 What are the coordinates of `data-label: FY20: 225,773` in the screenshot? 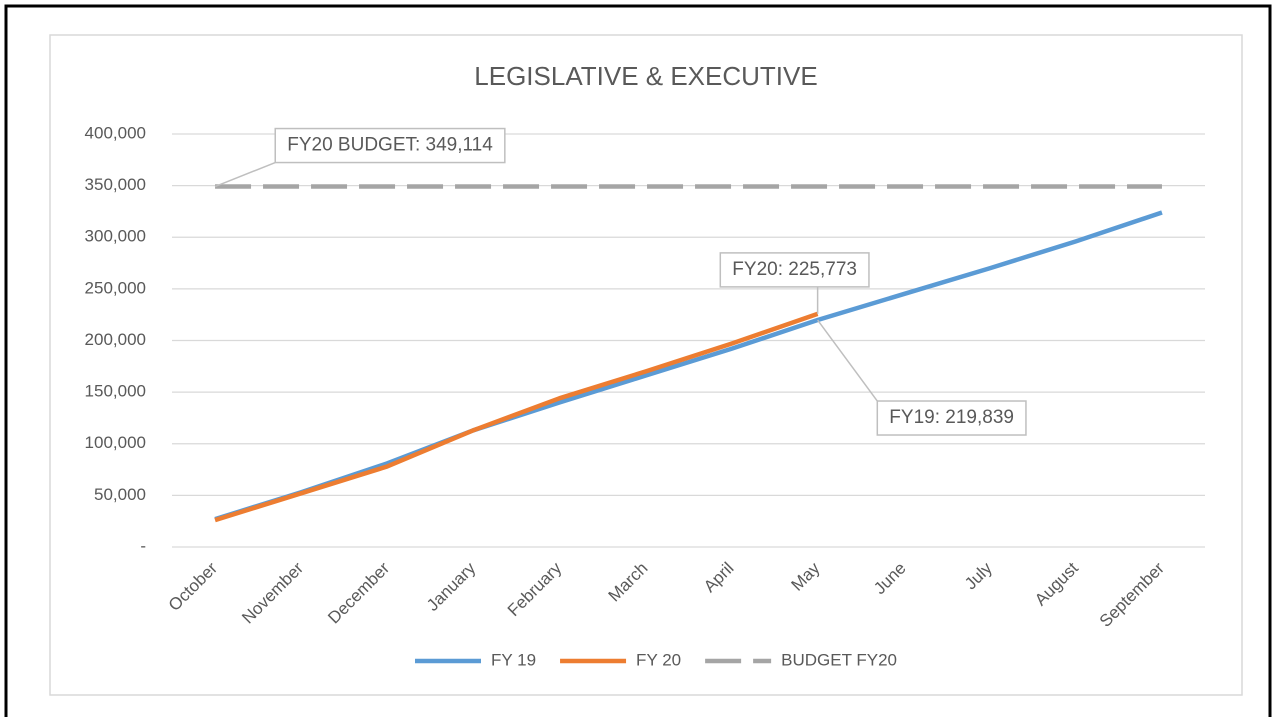 It's located at (794, 269).